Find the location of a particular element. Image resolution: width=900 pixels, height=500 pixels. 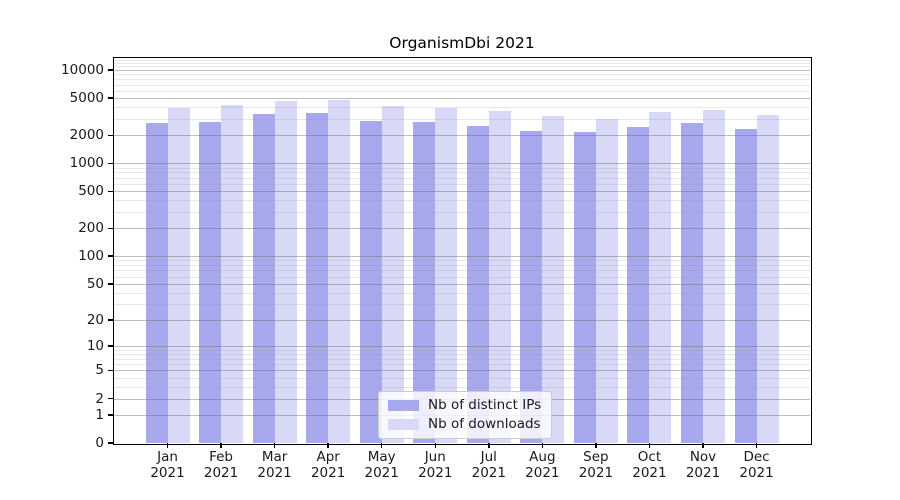

legend-swatch-nb-of-downloads is located at coordinates (403, 424).